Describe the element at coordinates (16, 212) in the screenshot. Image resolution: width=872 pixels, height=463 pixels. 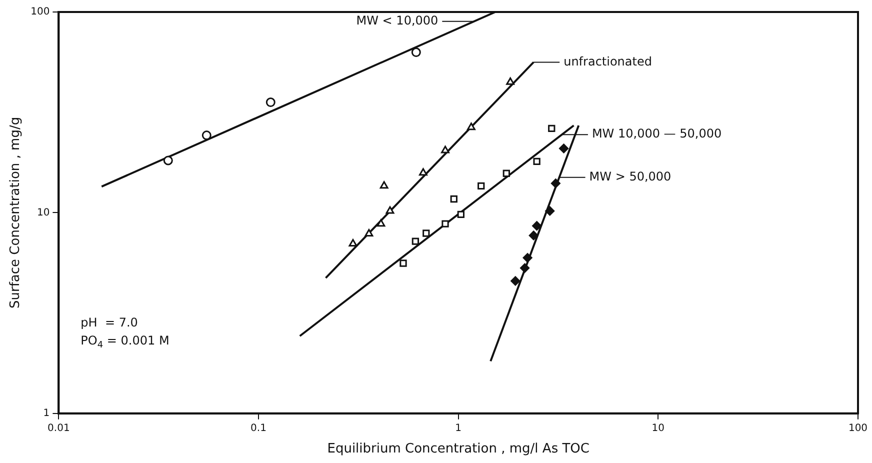
I see `y-axis-title: Surface Concentration , mg/g` at that location.